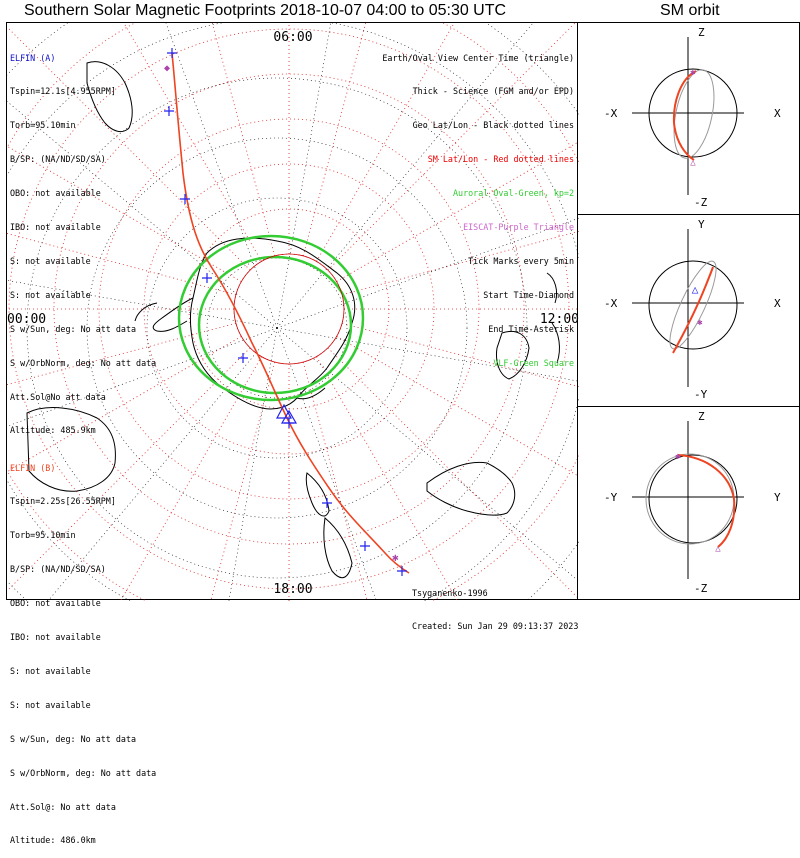 The width and height of the screenshot is (800, 858). Describe the element at coordinates (55, 637) in the screenshot. I see `spacecraft-b-line: IBO: not available` at that location.